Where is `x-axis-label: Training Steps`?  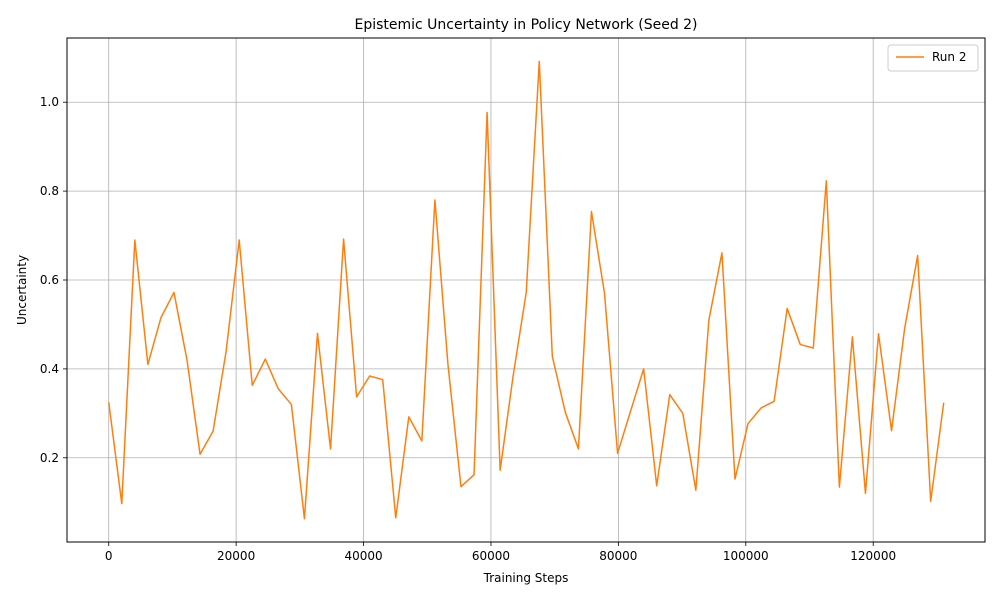 x-axis-label: Training Steps is located at coordinates (526, 578).